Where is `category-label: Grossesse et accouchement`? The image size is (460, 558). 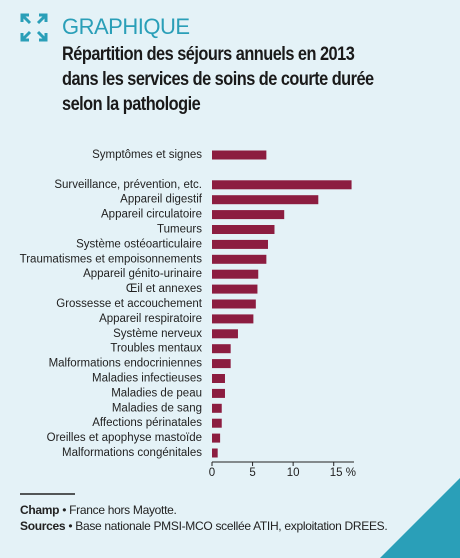 category-label: Grossesse et accouchement is located at coordinates (129, 304).